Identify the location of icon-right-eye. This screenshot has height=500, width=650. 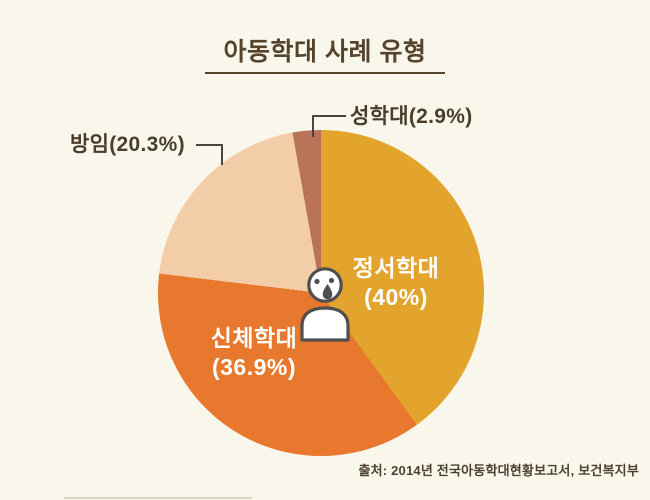
(331, 280).